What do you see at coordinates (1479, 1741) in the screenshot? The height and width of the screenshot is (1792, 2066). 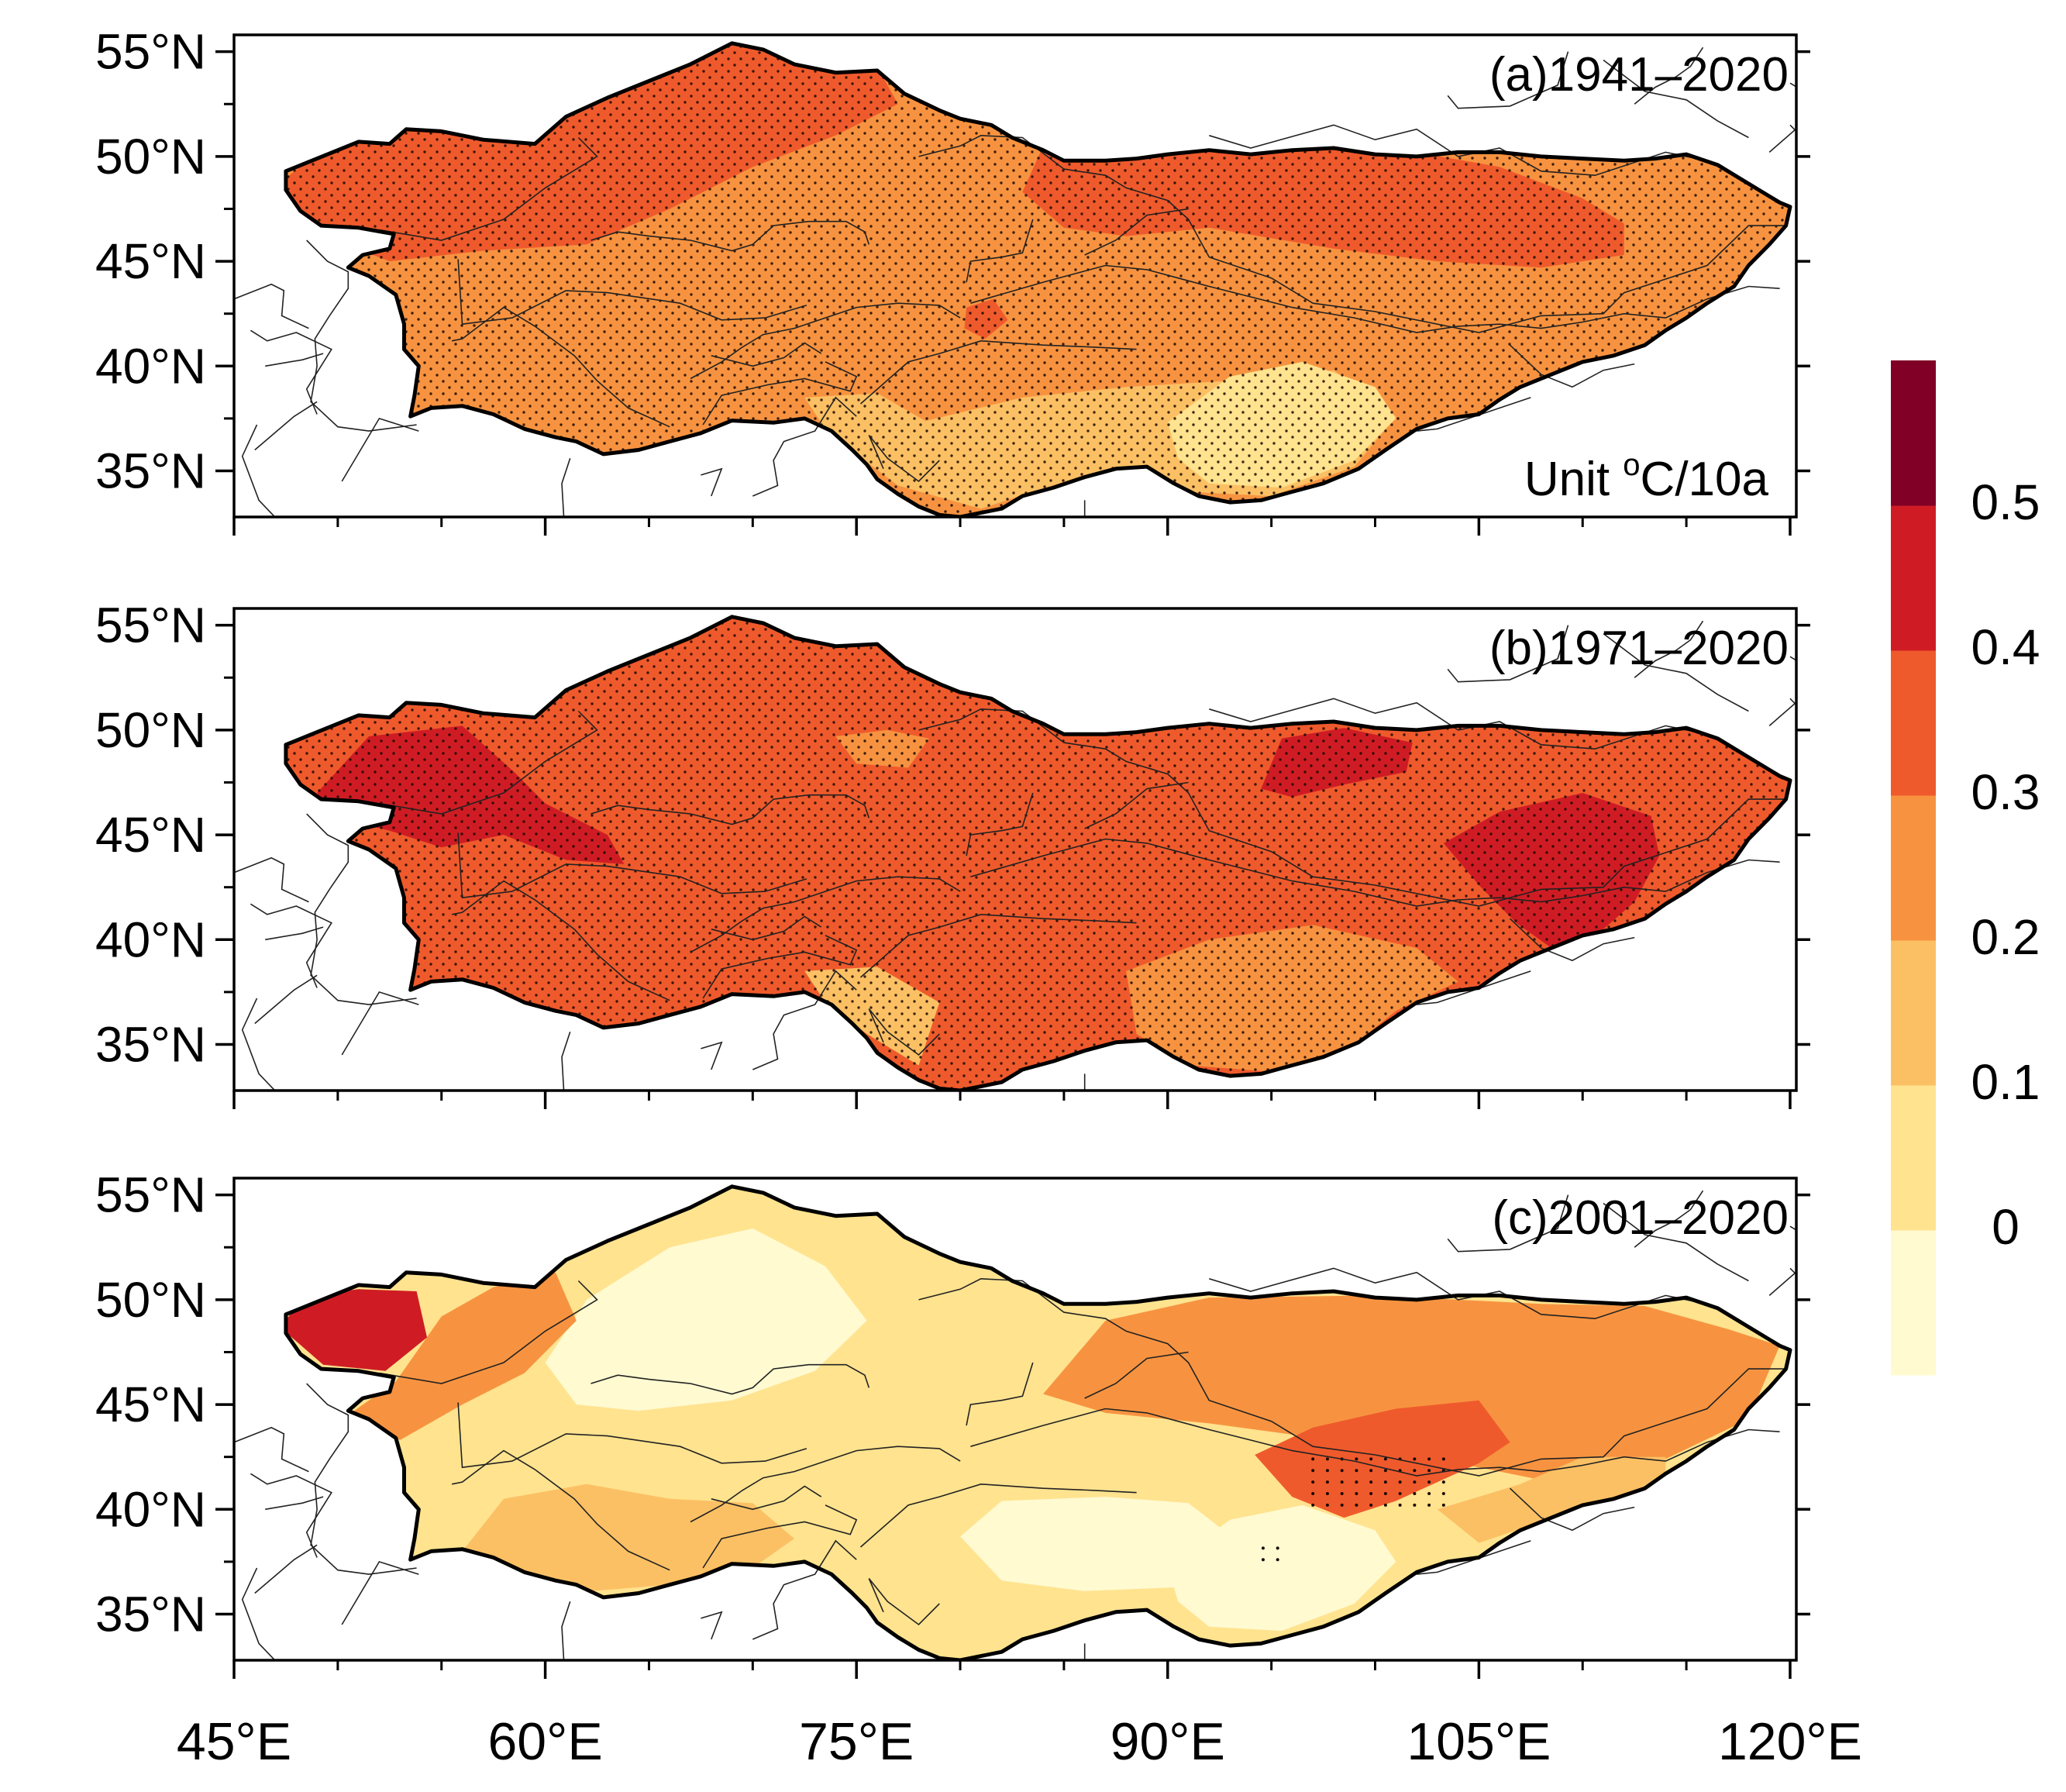 I see `x-tick-label: 105°E` at bounding box center [1479, 1741].